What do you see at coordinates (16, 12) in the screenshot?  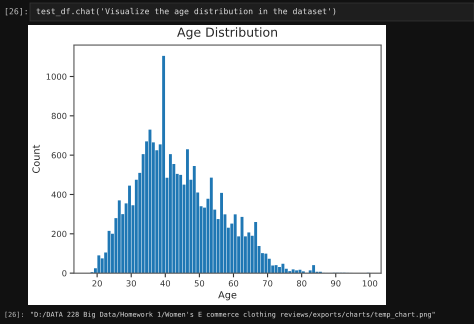 I see `text: [26]:` at bounding box center [16, 12].